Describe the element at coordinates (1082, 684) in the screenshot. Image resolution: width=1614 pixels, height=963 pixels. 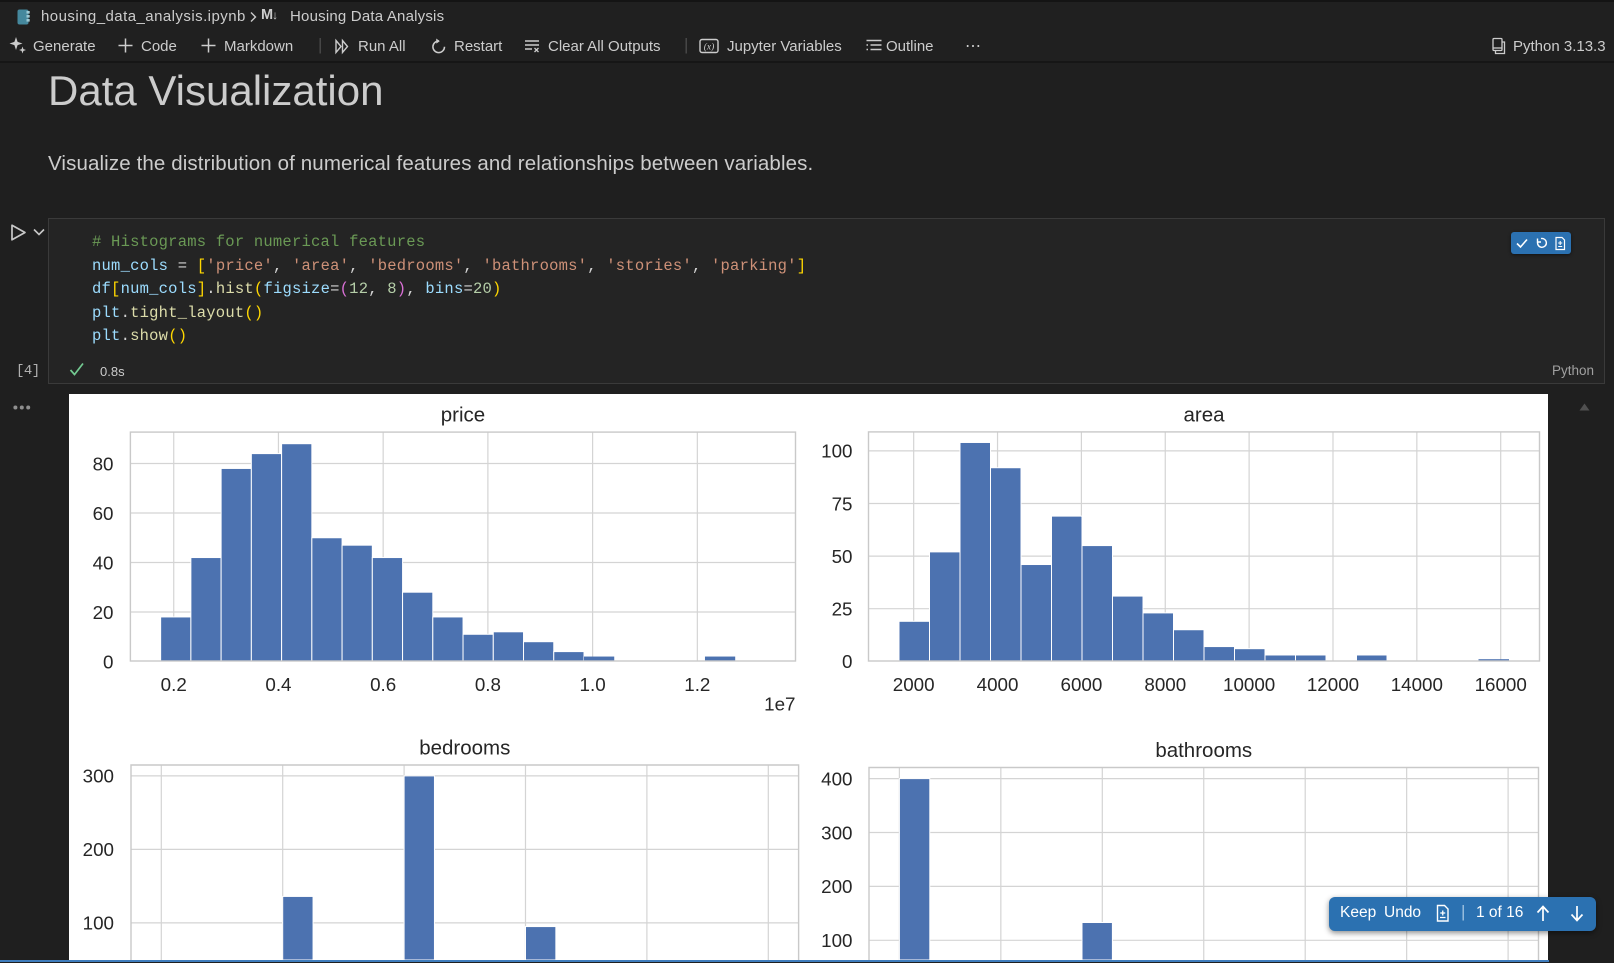
I see `svg-text: 6000` at that location.